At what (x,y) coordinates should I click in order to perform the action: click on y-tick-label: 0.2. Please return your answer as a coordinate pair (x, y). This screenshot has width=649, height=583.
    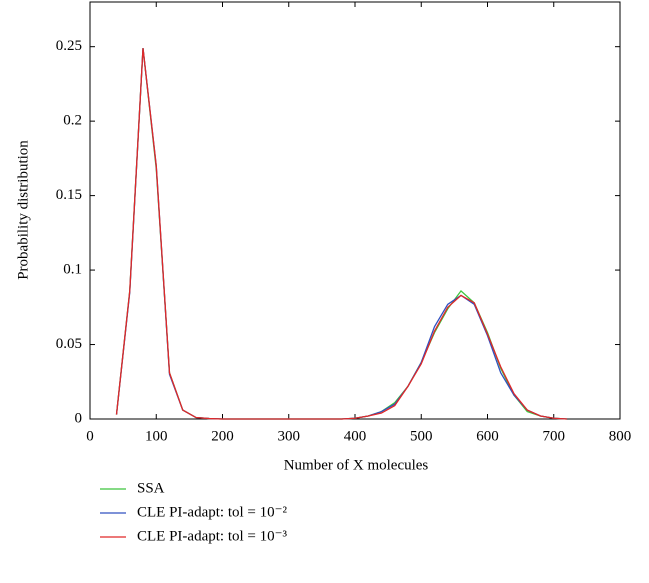
    Looking at the image, I should click on (72, 121).